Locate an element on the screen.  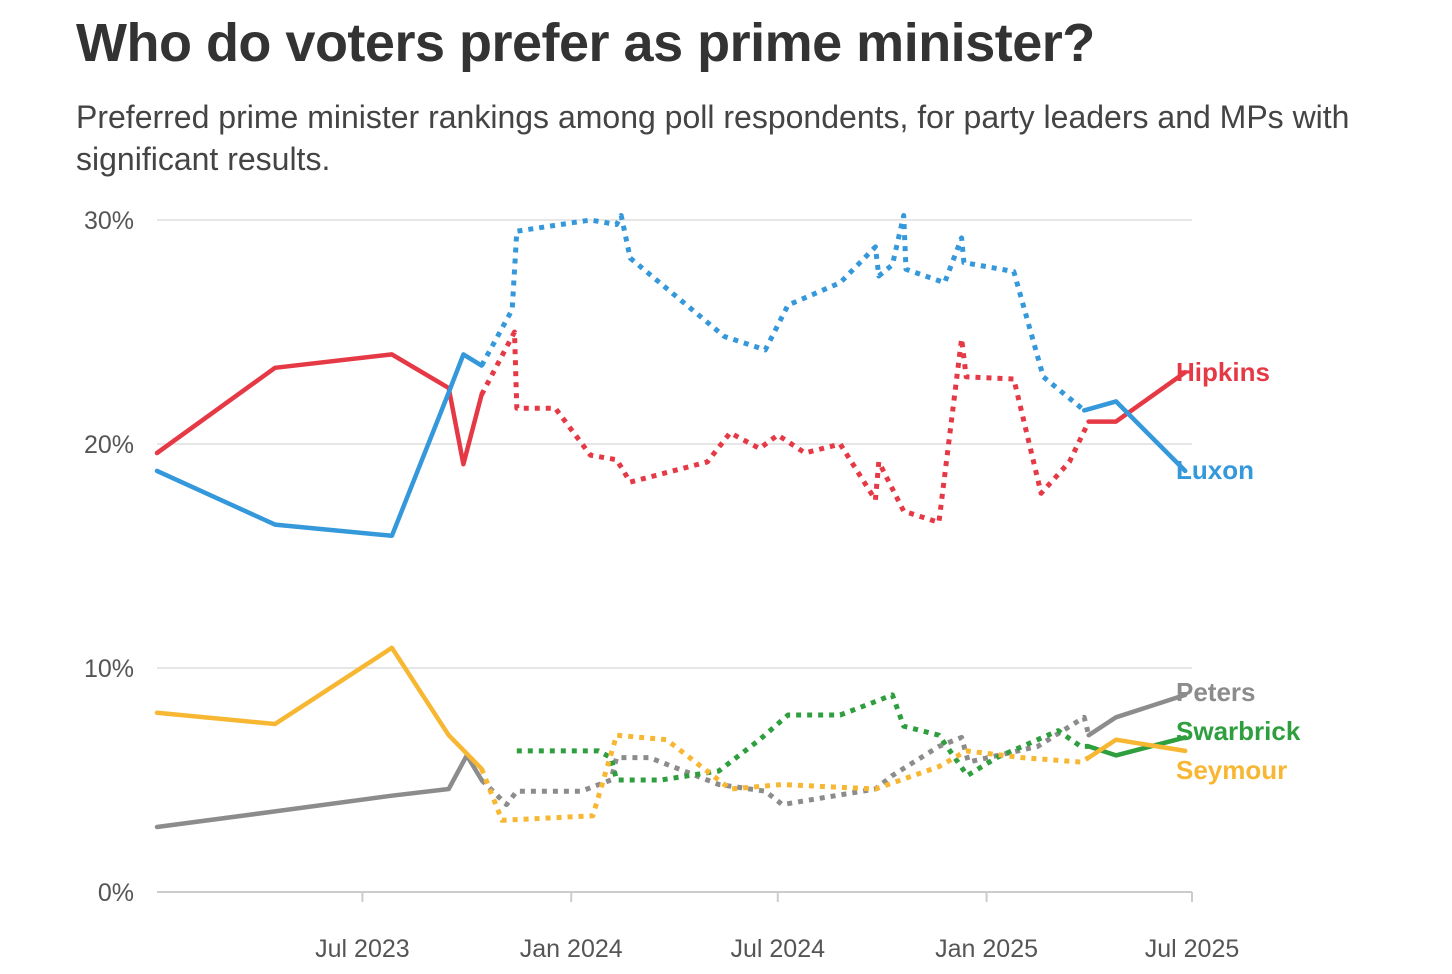
peters-dotted-line is located at coordinates (785, 761).